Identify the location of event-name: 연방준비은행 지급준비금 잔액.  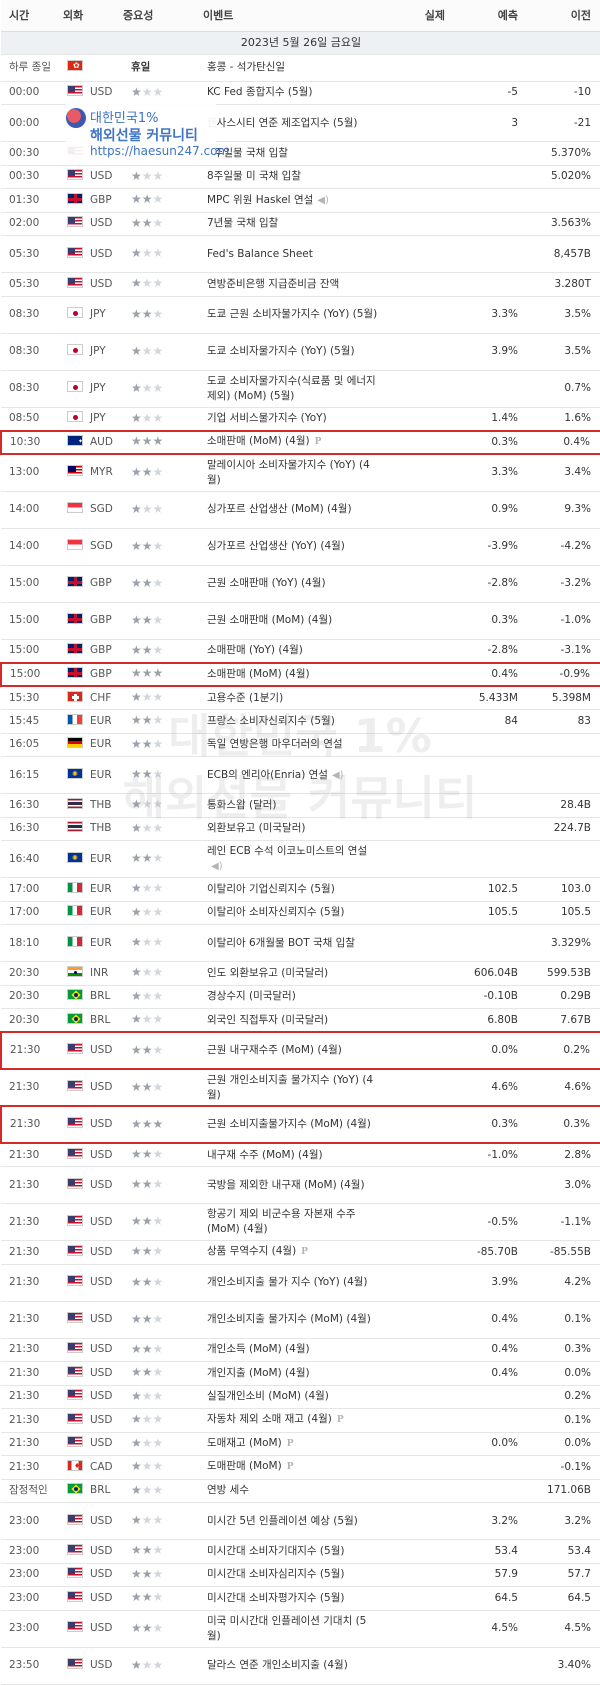
(273, 283).